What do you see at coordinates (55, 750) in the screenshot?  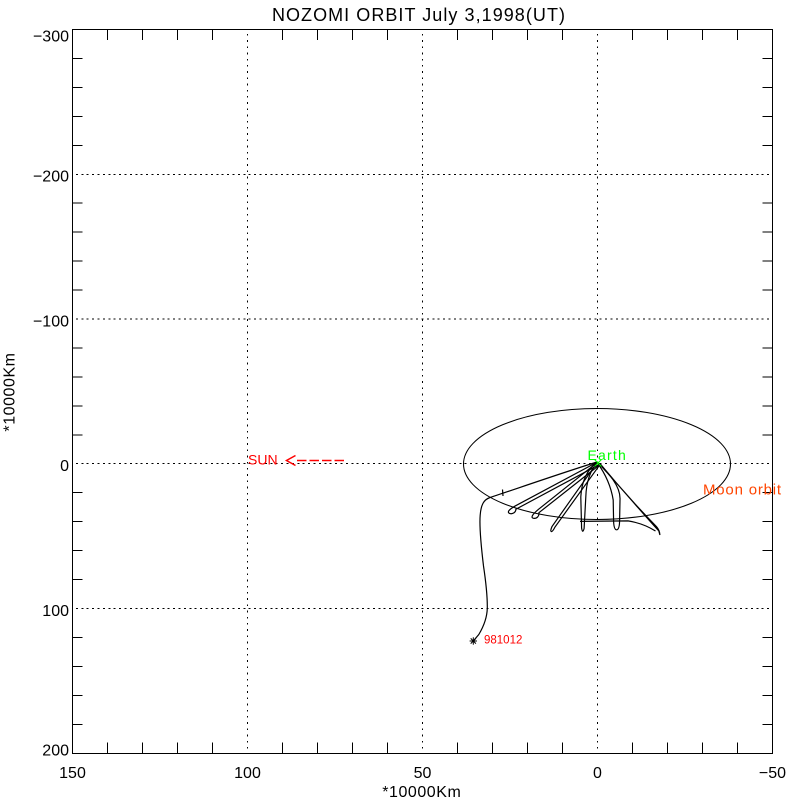 I see `svg-text: 200` at bounding box center [55, 750].